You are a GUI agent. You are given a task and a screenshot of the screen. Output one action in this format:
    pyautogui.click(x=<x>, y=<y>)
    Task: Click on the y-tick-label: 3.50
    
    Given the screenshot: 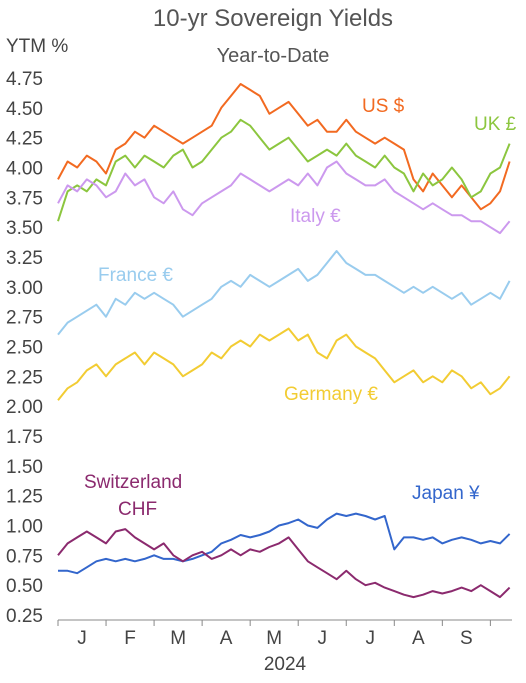 What is the action you would take?
    pyautogui.click(x=24, y=228)
    